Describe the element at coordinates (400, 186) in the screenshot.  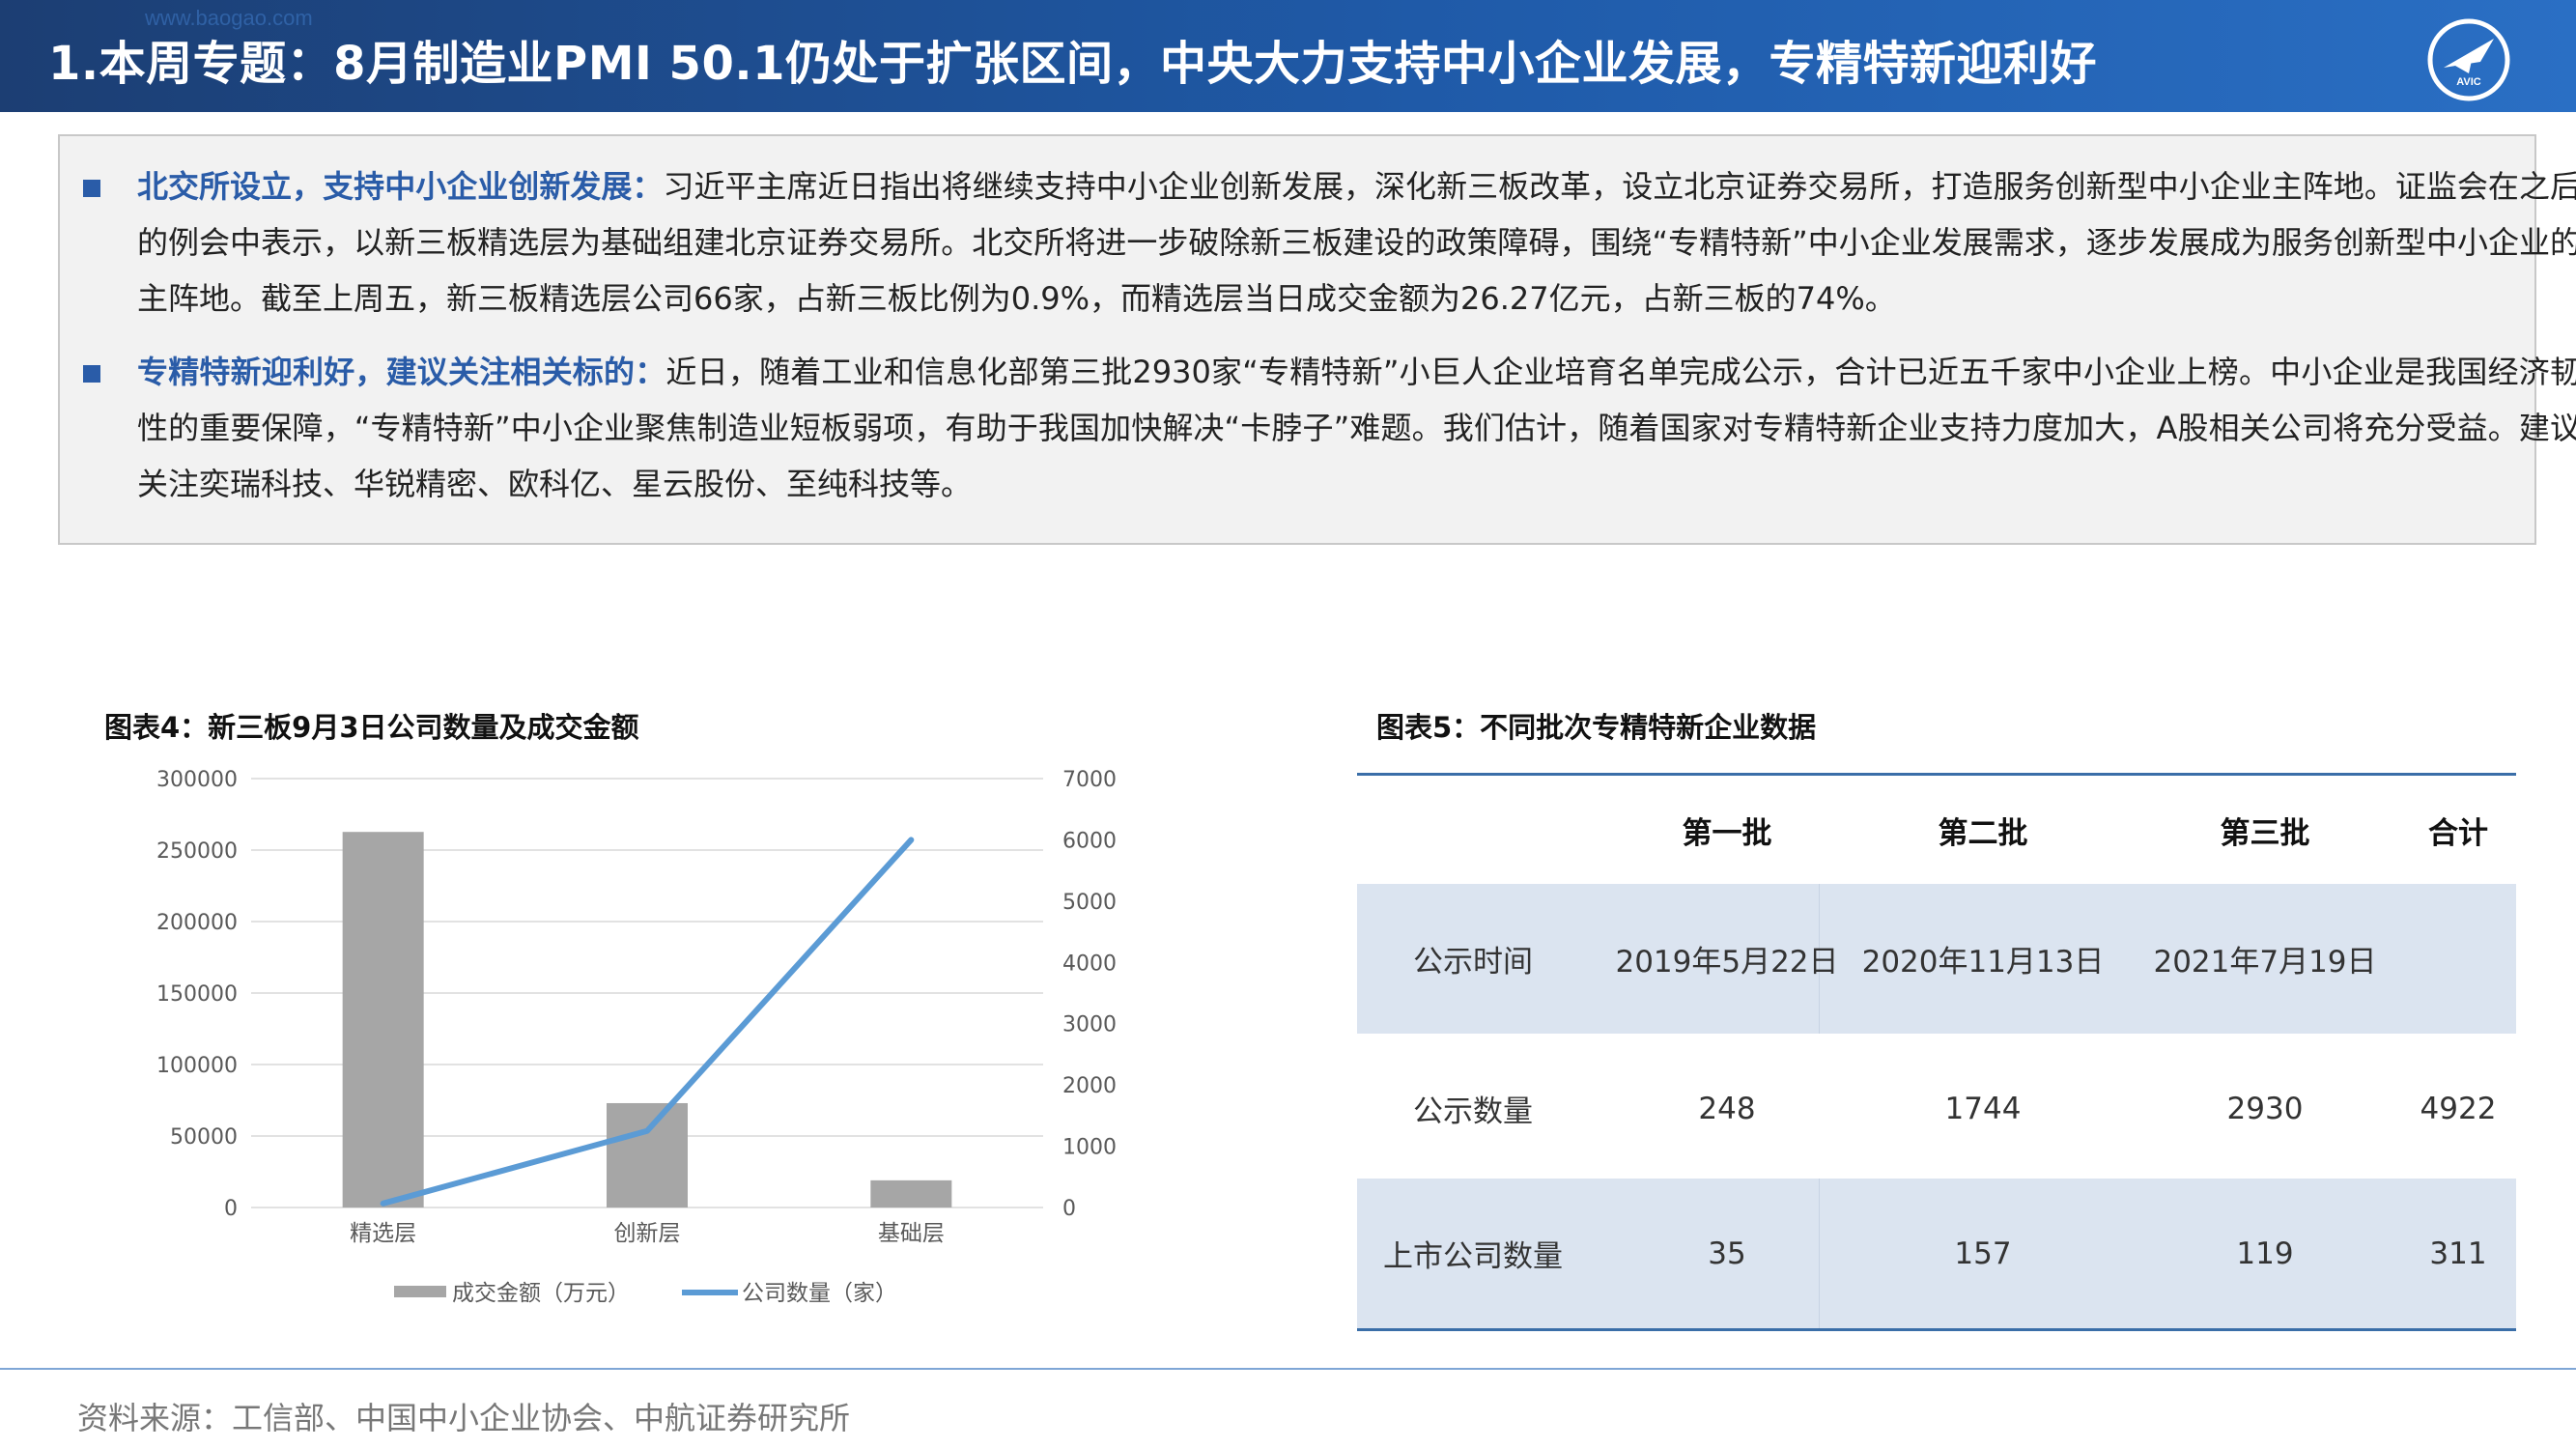
I see `summary-point-1-lead: 北交所设立，支持中小企业创新发展：` at that location.